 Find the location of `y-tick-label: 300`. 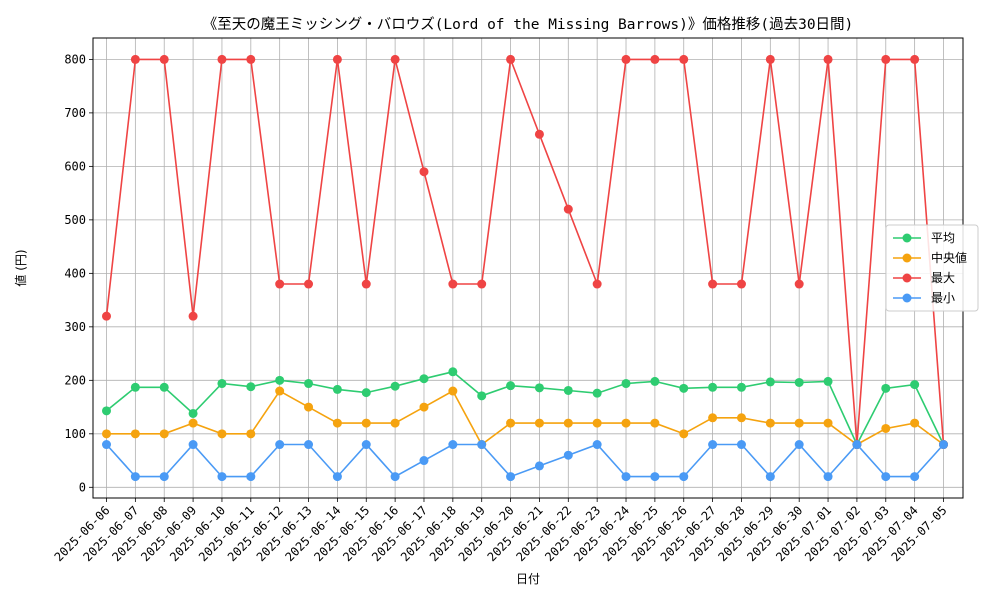

y-tick-label: 300 is located at coordinates (75, 327).